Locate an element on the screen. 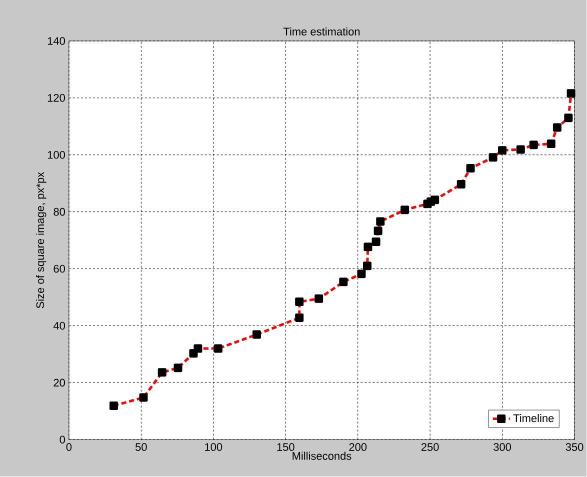 This screenshot has width=587, height=477. y-axis-title: Size of square image, px*px is located at coordinates (41, 240).